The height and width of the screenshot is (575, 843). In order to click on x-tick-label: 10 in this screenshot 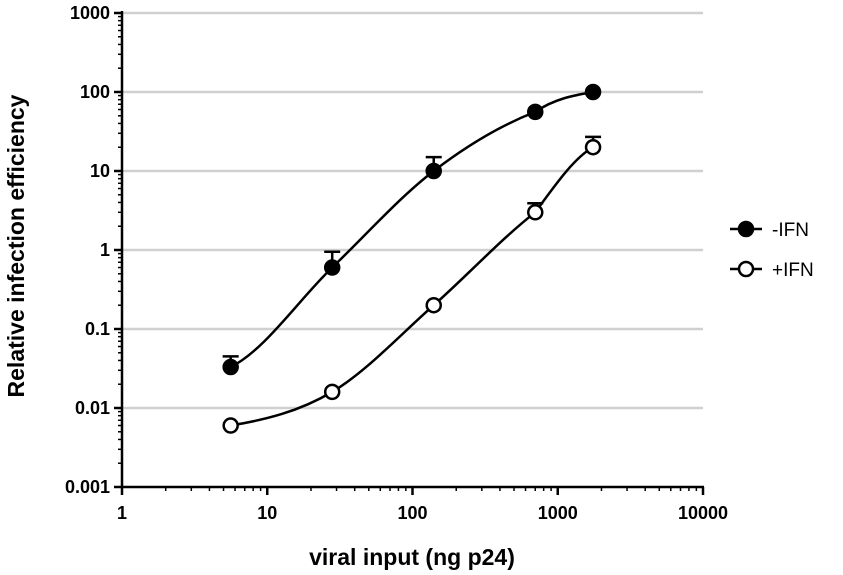, I will do `click(267, 513)`.